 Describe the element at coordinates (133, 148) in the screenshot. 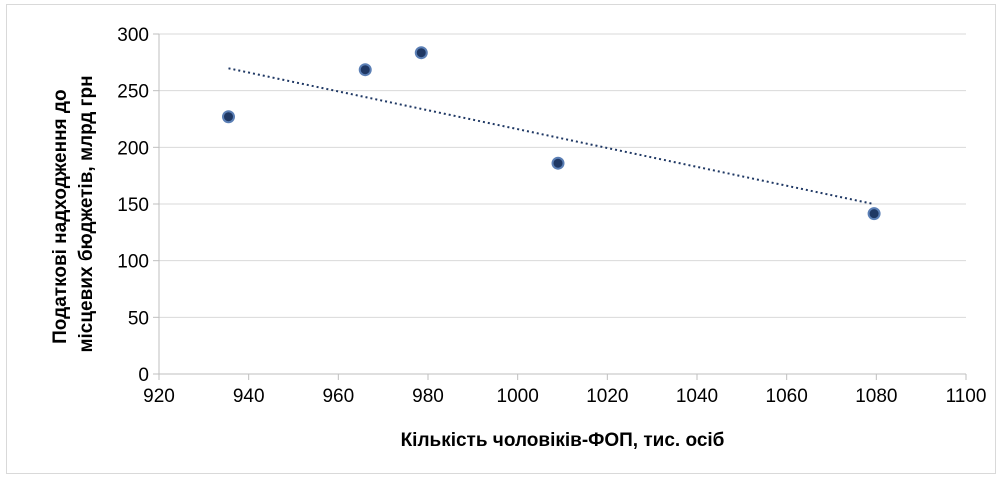

I see `y-tick-label-200: 200` at that location.